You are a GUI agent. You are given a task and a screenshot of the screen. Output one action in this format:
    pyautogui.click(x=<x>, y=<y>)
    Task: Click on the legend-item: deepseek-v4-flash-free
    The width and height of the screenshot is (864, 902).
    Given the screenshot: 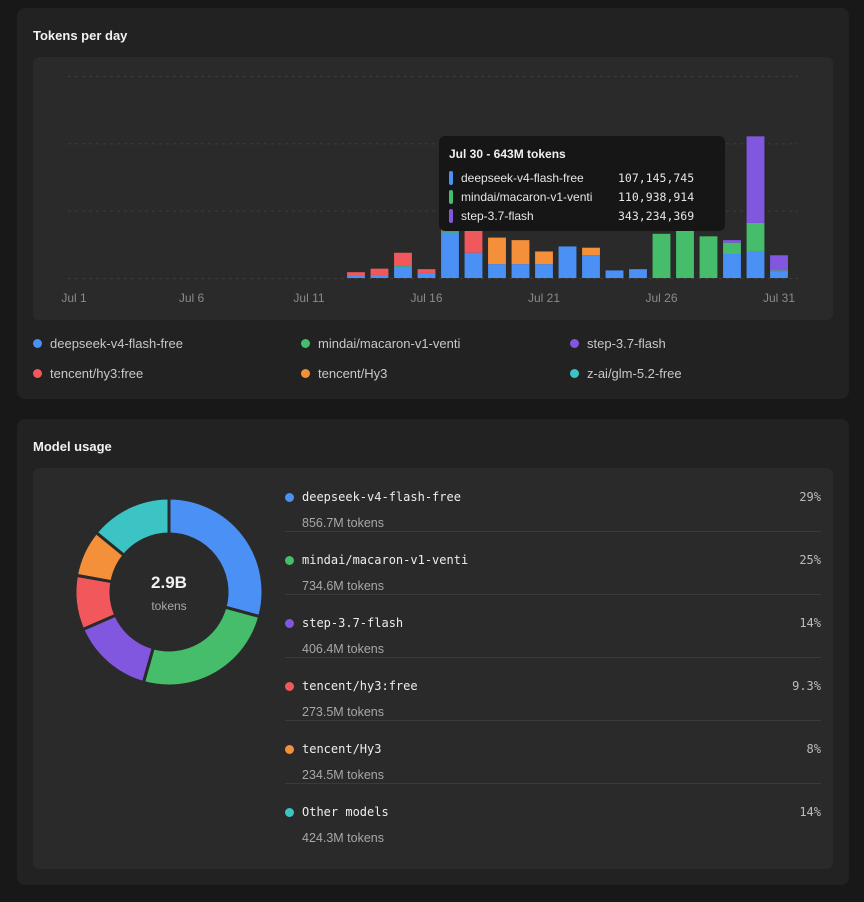 What is the action you would take?
    pyautogui.click(x=108, y=343)
    